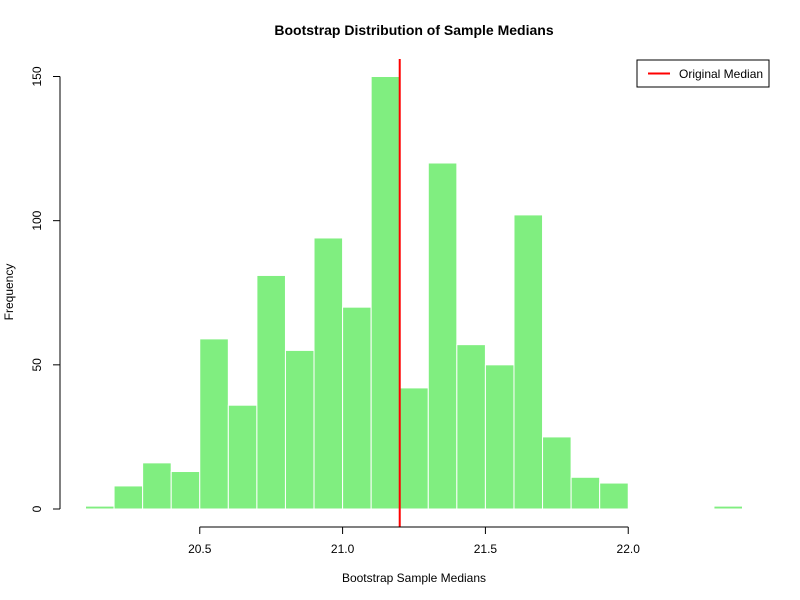 Image resolution: width=800 pixels, height=600 pixels. I want to click on legend: Original Median, so click(703, 73).